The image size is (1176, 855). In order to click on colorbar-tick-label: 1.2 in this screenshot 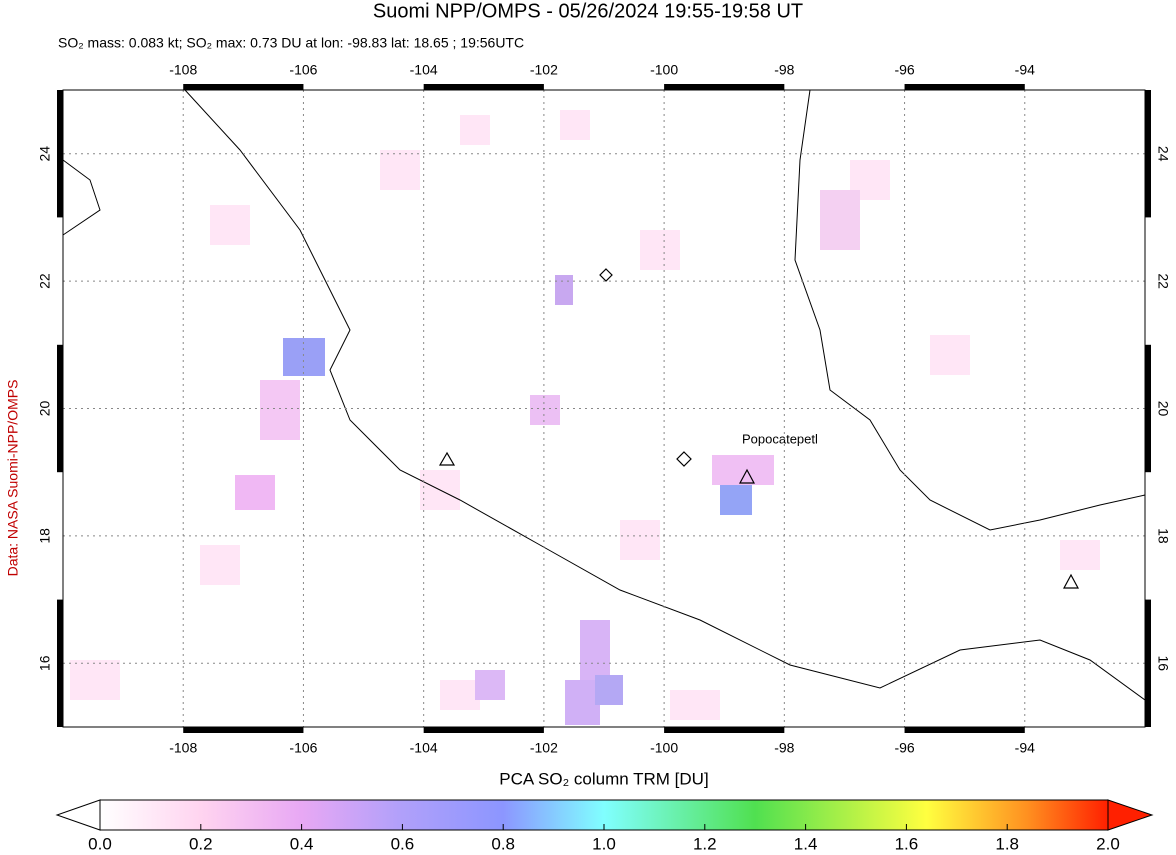, I will do `click(705, 843)`.